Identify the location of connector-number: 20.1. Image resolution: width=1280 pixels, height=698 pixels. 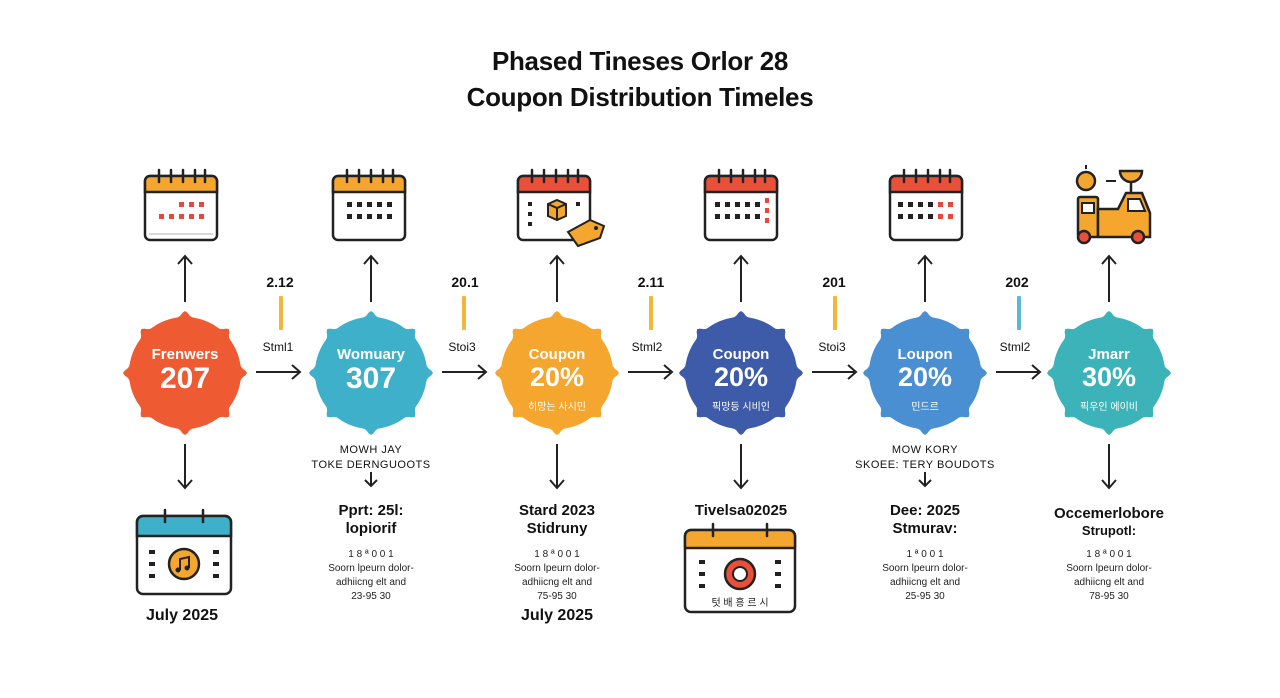
(465, 282).